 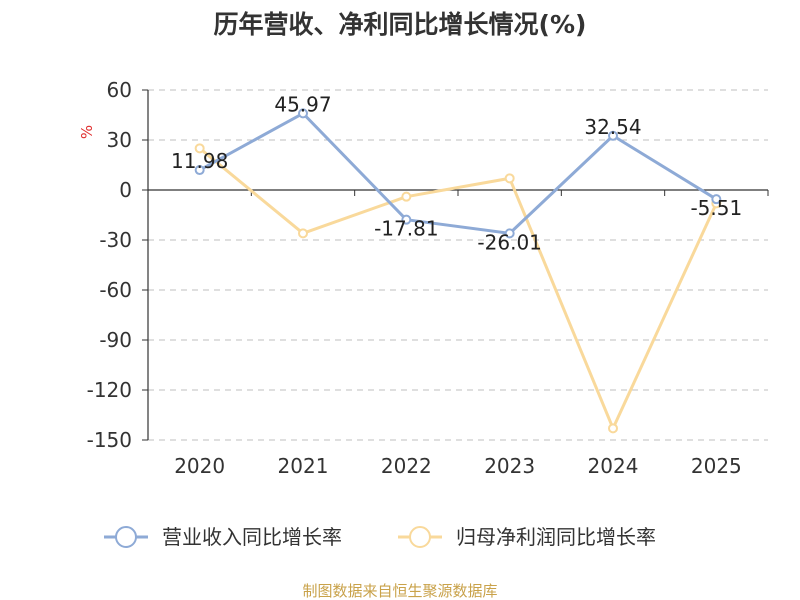 I want to click on y-axis-label: %, so click(x=87, y=132).